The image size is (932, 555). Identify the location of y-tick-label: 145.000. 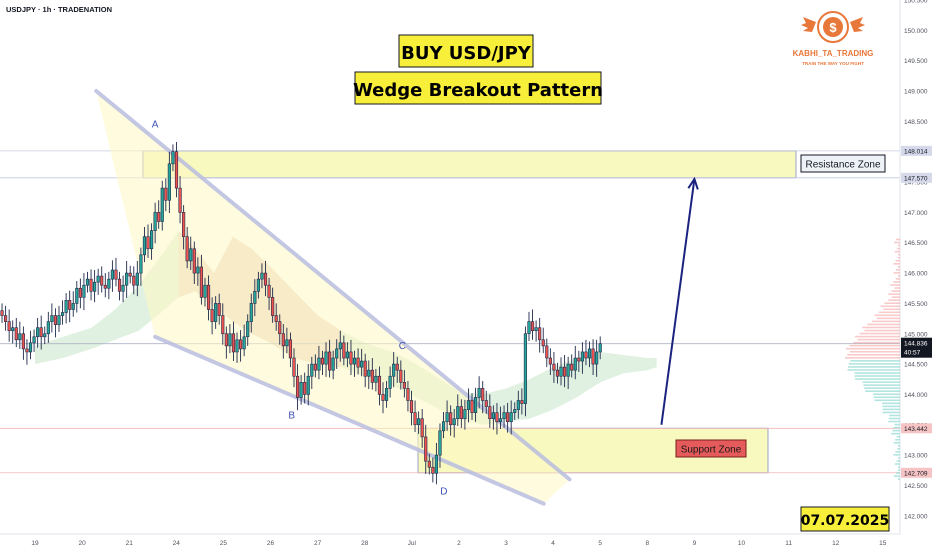
(916, 334).